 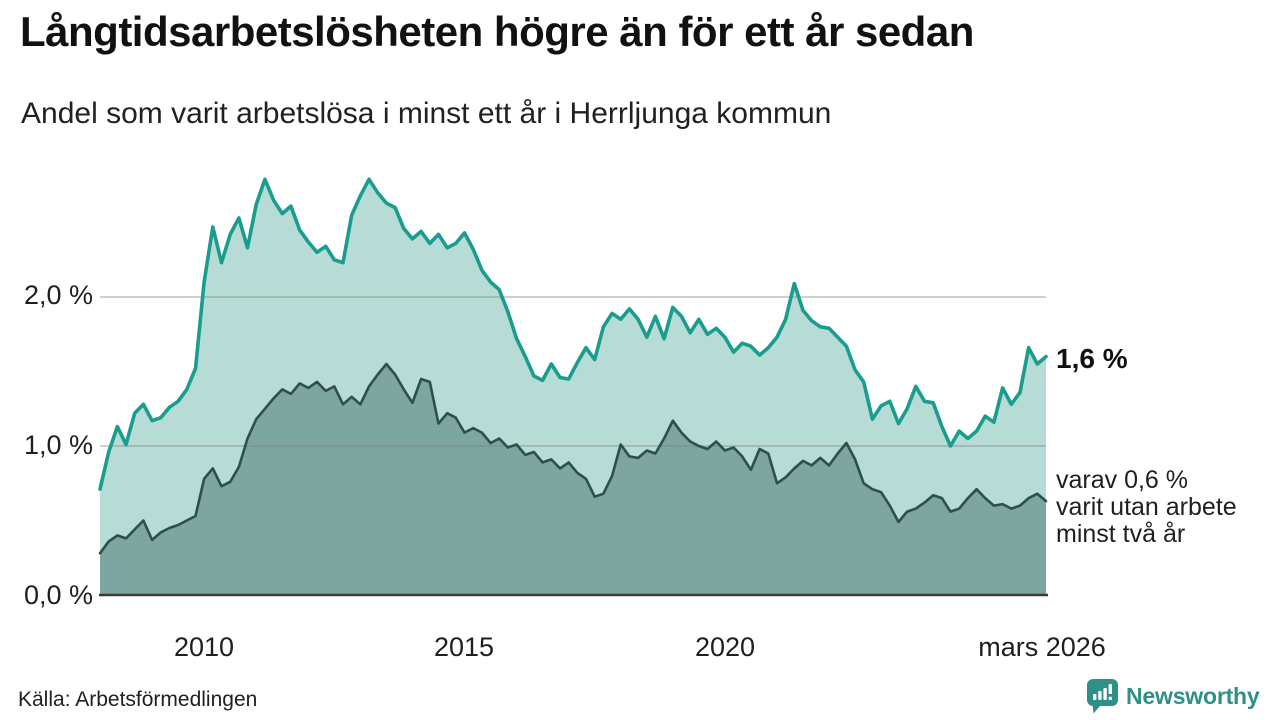 What do you see at coordinates (1092, 358) in the screenshot?
I see `latest-value-label: 1,6 %` at bounding box center [1092, 358].